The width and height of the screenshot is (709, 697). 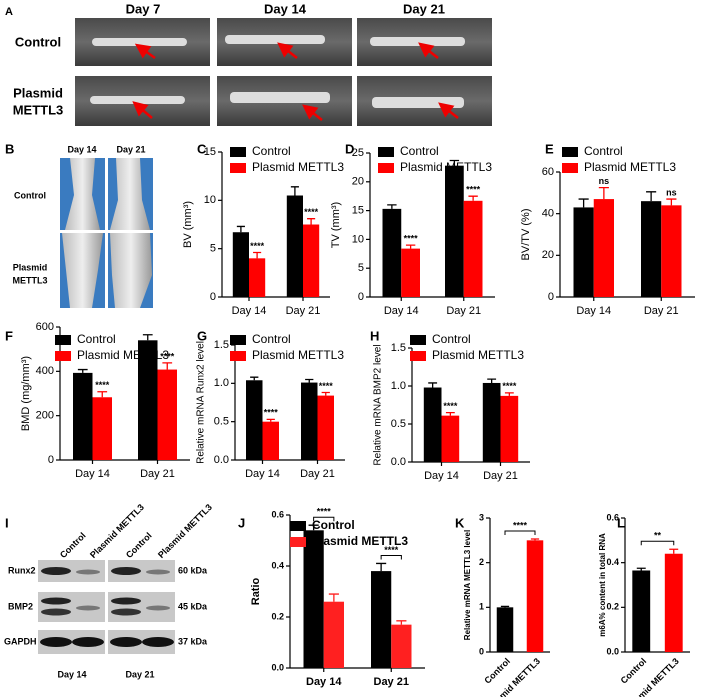 I want to click on y-tick-label: 10, so click(x=358, y=239).